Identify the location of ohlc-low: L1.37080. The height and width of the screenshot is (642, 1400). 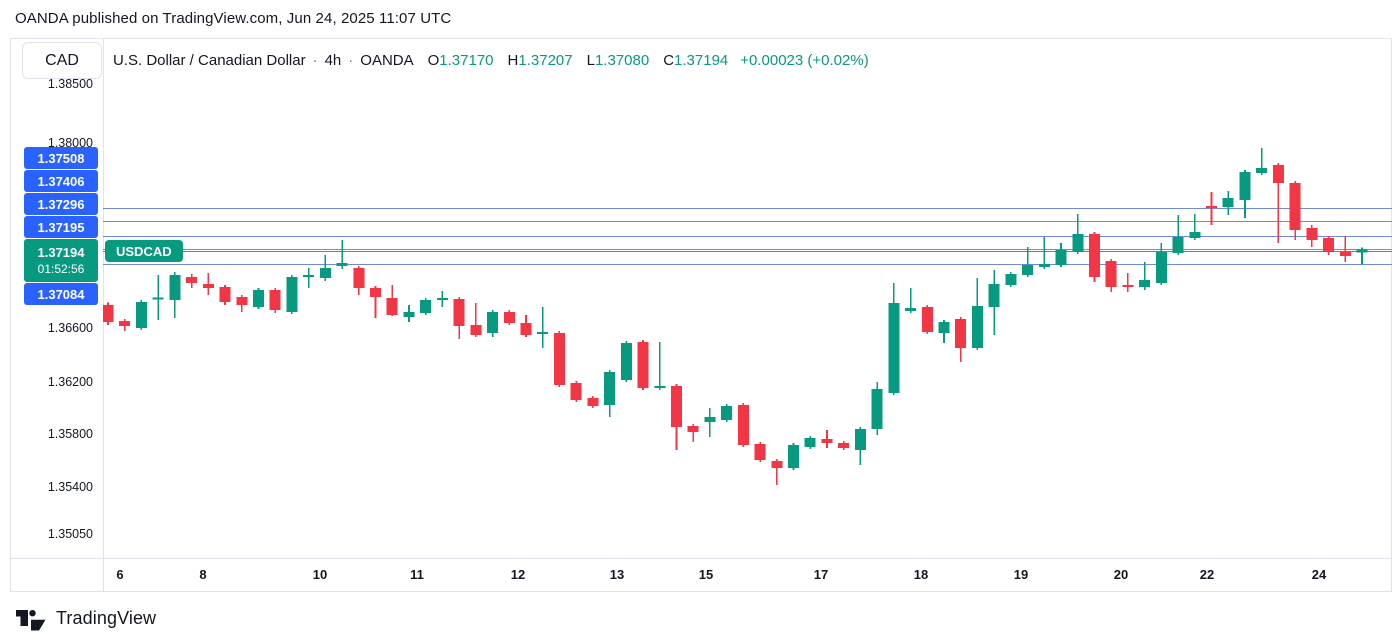
(618, 60).